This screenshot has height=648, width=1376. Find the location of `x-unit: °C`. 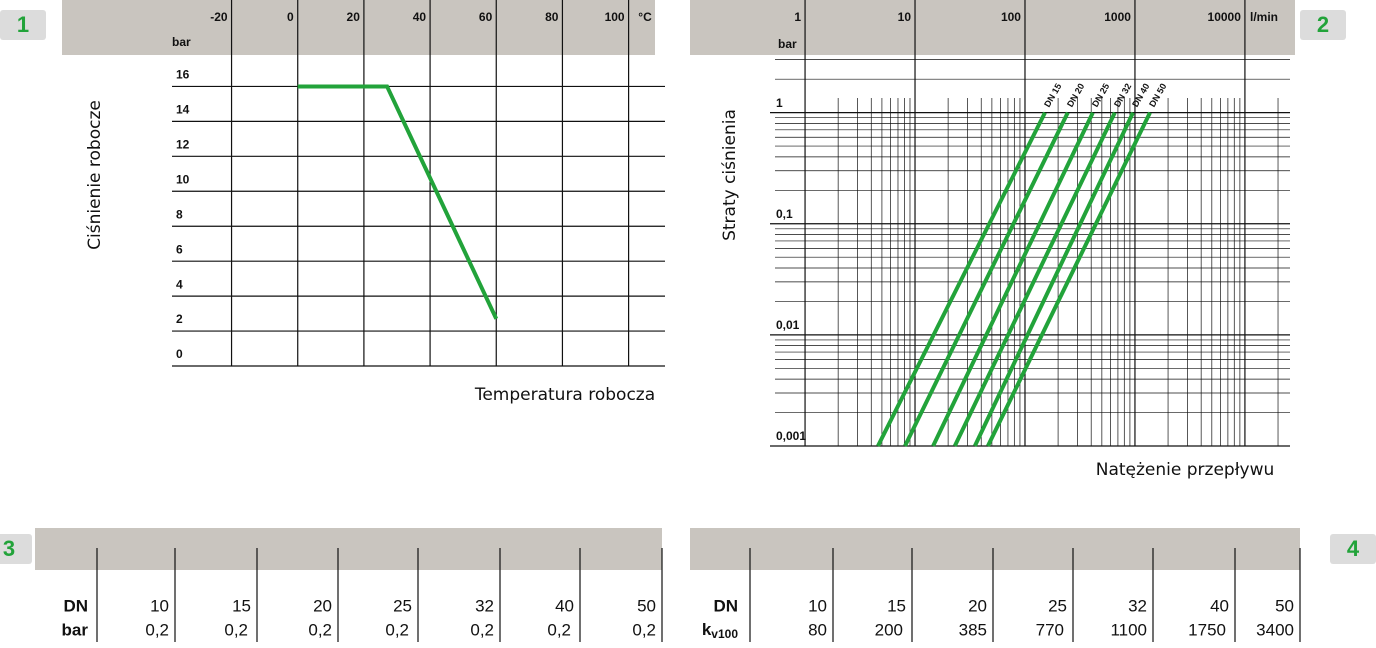

x-unit: °C is located at coordinates (645, 17).